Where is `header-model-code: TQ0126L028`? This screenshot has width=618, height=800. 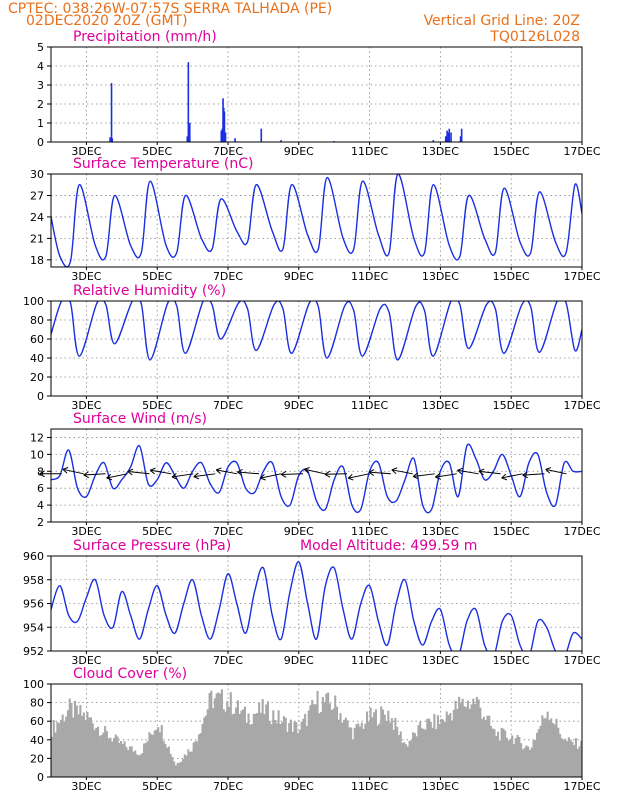
header-model-code: TQ0126L028 is located at coordinates (534, 37).